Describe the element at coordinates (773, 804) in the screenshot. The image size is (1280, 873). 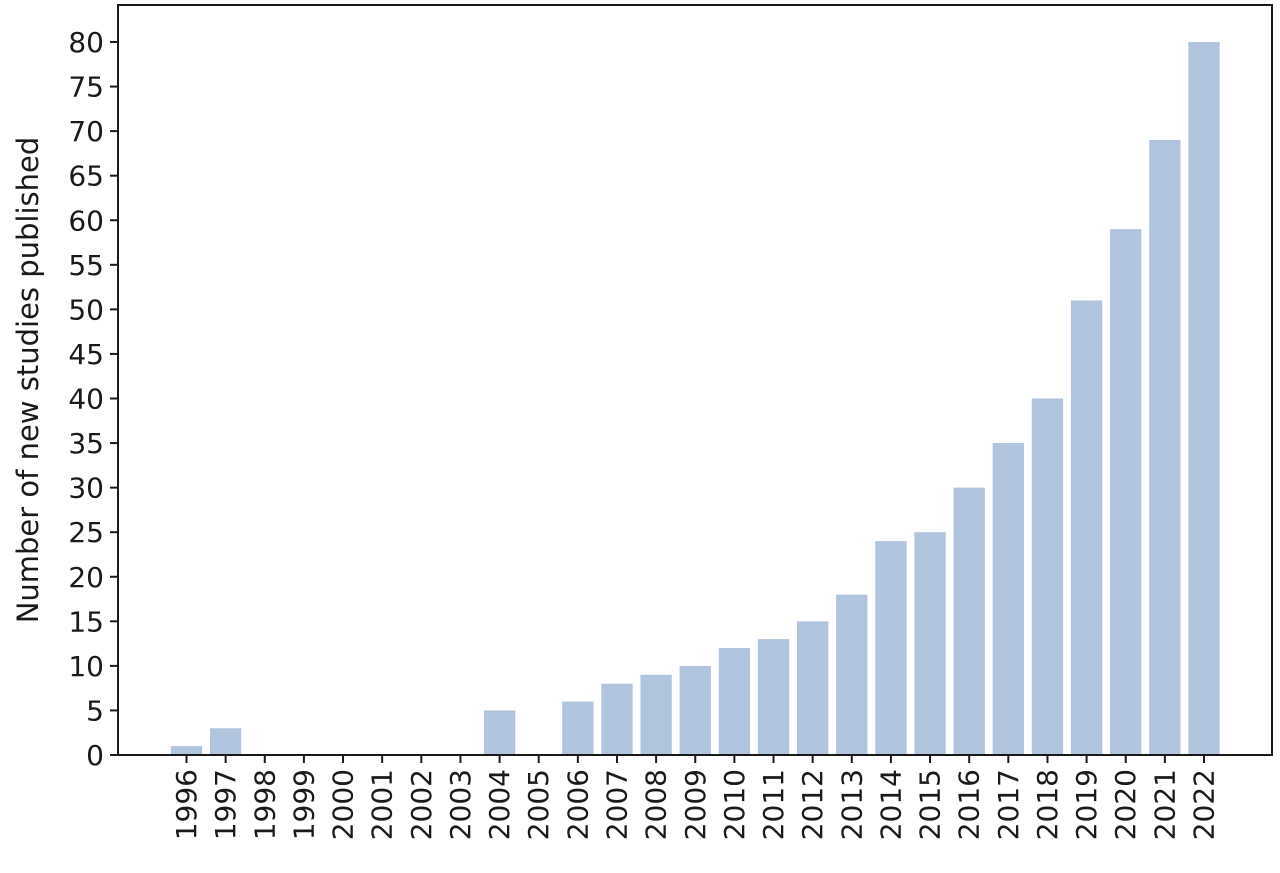
I see `x-tick-label-2011: 2011` at that location.